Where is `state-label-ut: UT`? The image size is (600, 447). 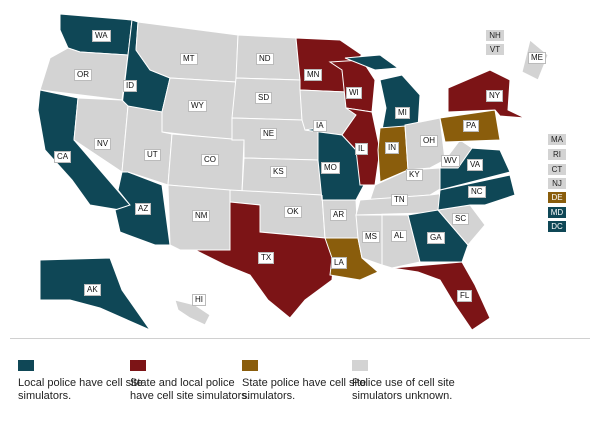 state-label-ut: UT is located at coordinates (152, 155).